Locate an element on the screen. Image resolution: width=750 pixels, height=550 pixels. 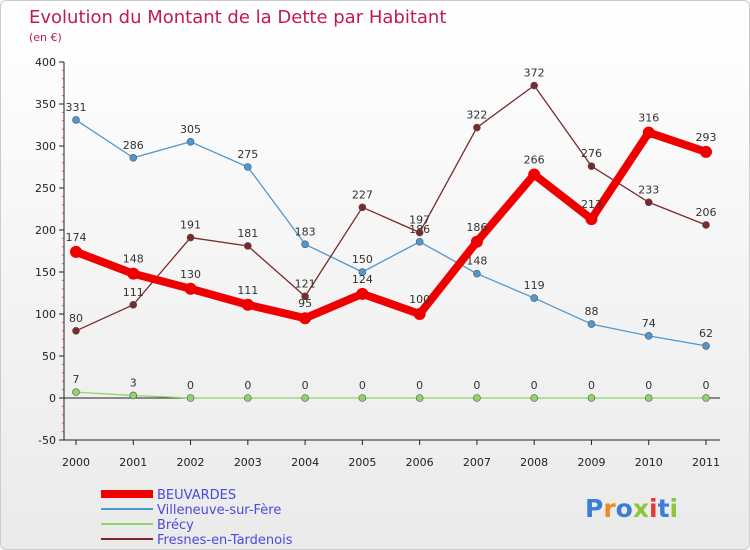
logo-letter: i is located at coordinates (674, 508).